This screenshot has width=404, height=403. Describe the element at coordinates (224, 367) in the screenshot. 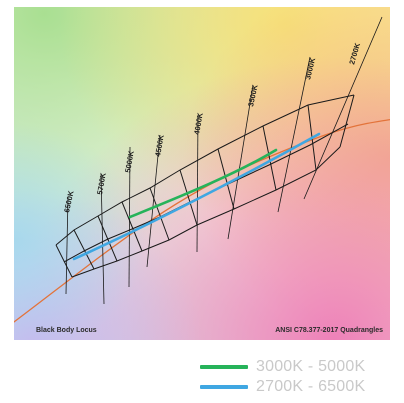

I see `legend-swatch-green` at that location.